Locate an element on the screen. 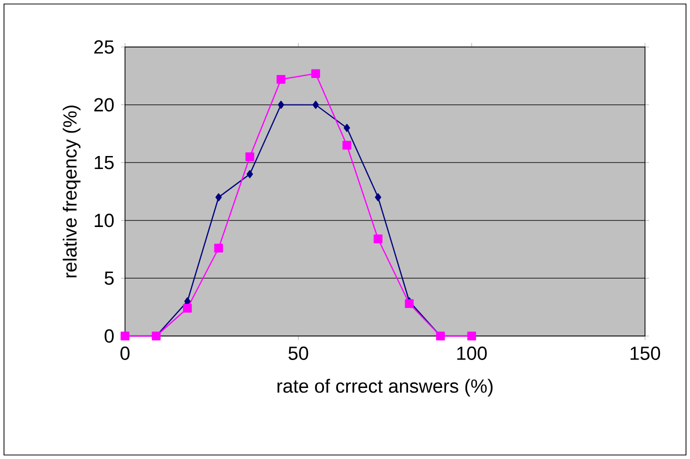 The width and height of the screenshot is (690, 459). y-tick-label: 15 is located at coordinates (104, 163).